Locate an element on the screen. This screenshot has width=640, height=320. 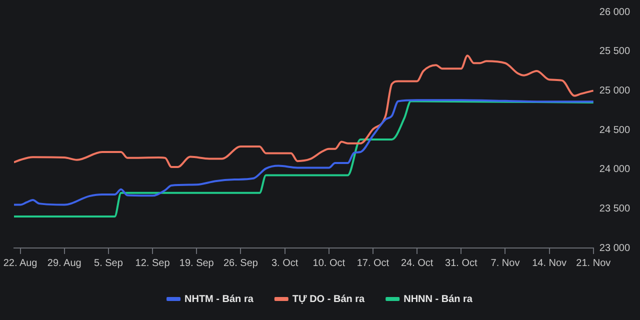
x-tick-label: 3. Oct is located at coordinates (284, 263).